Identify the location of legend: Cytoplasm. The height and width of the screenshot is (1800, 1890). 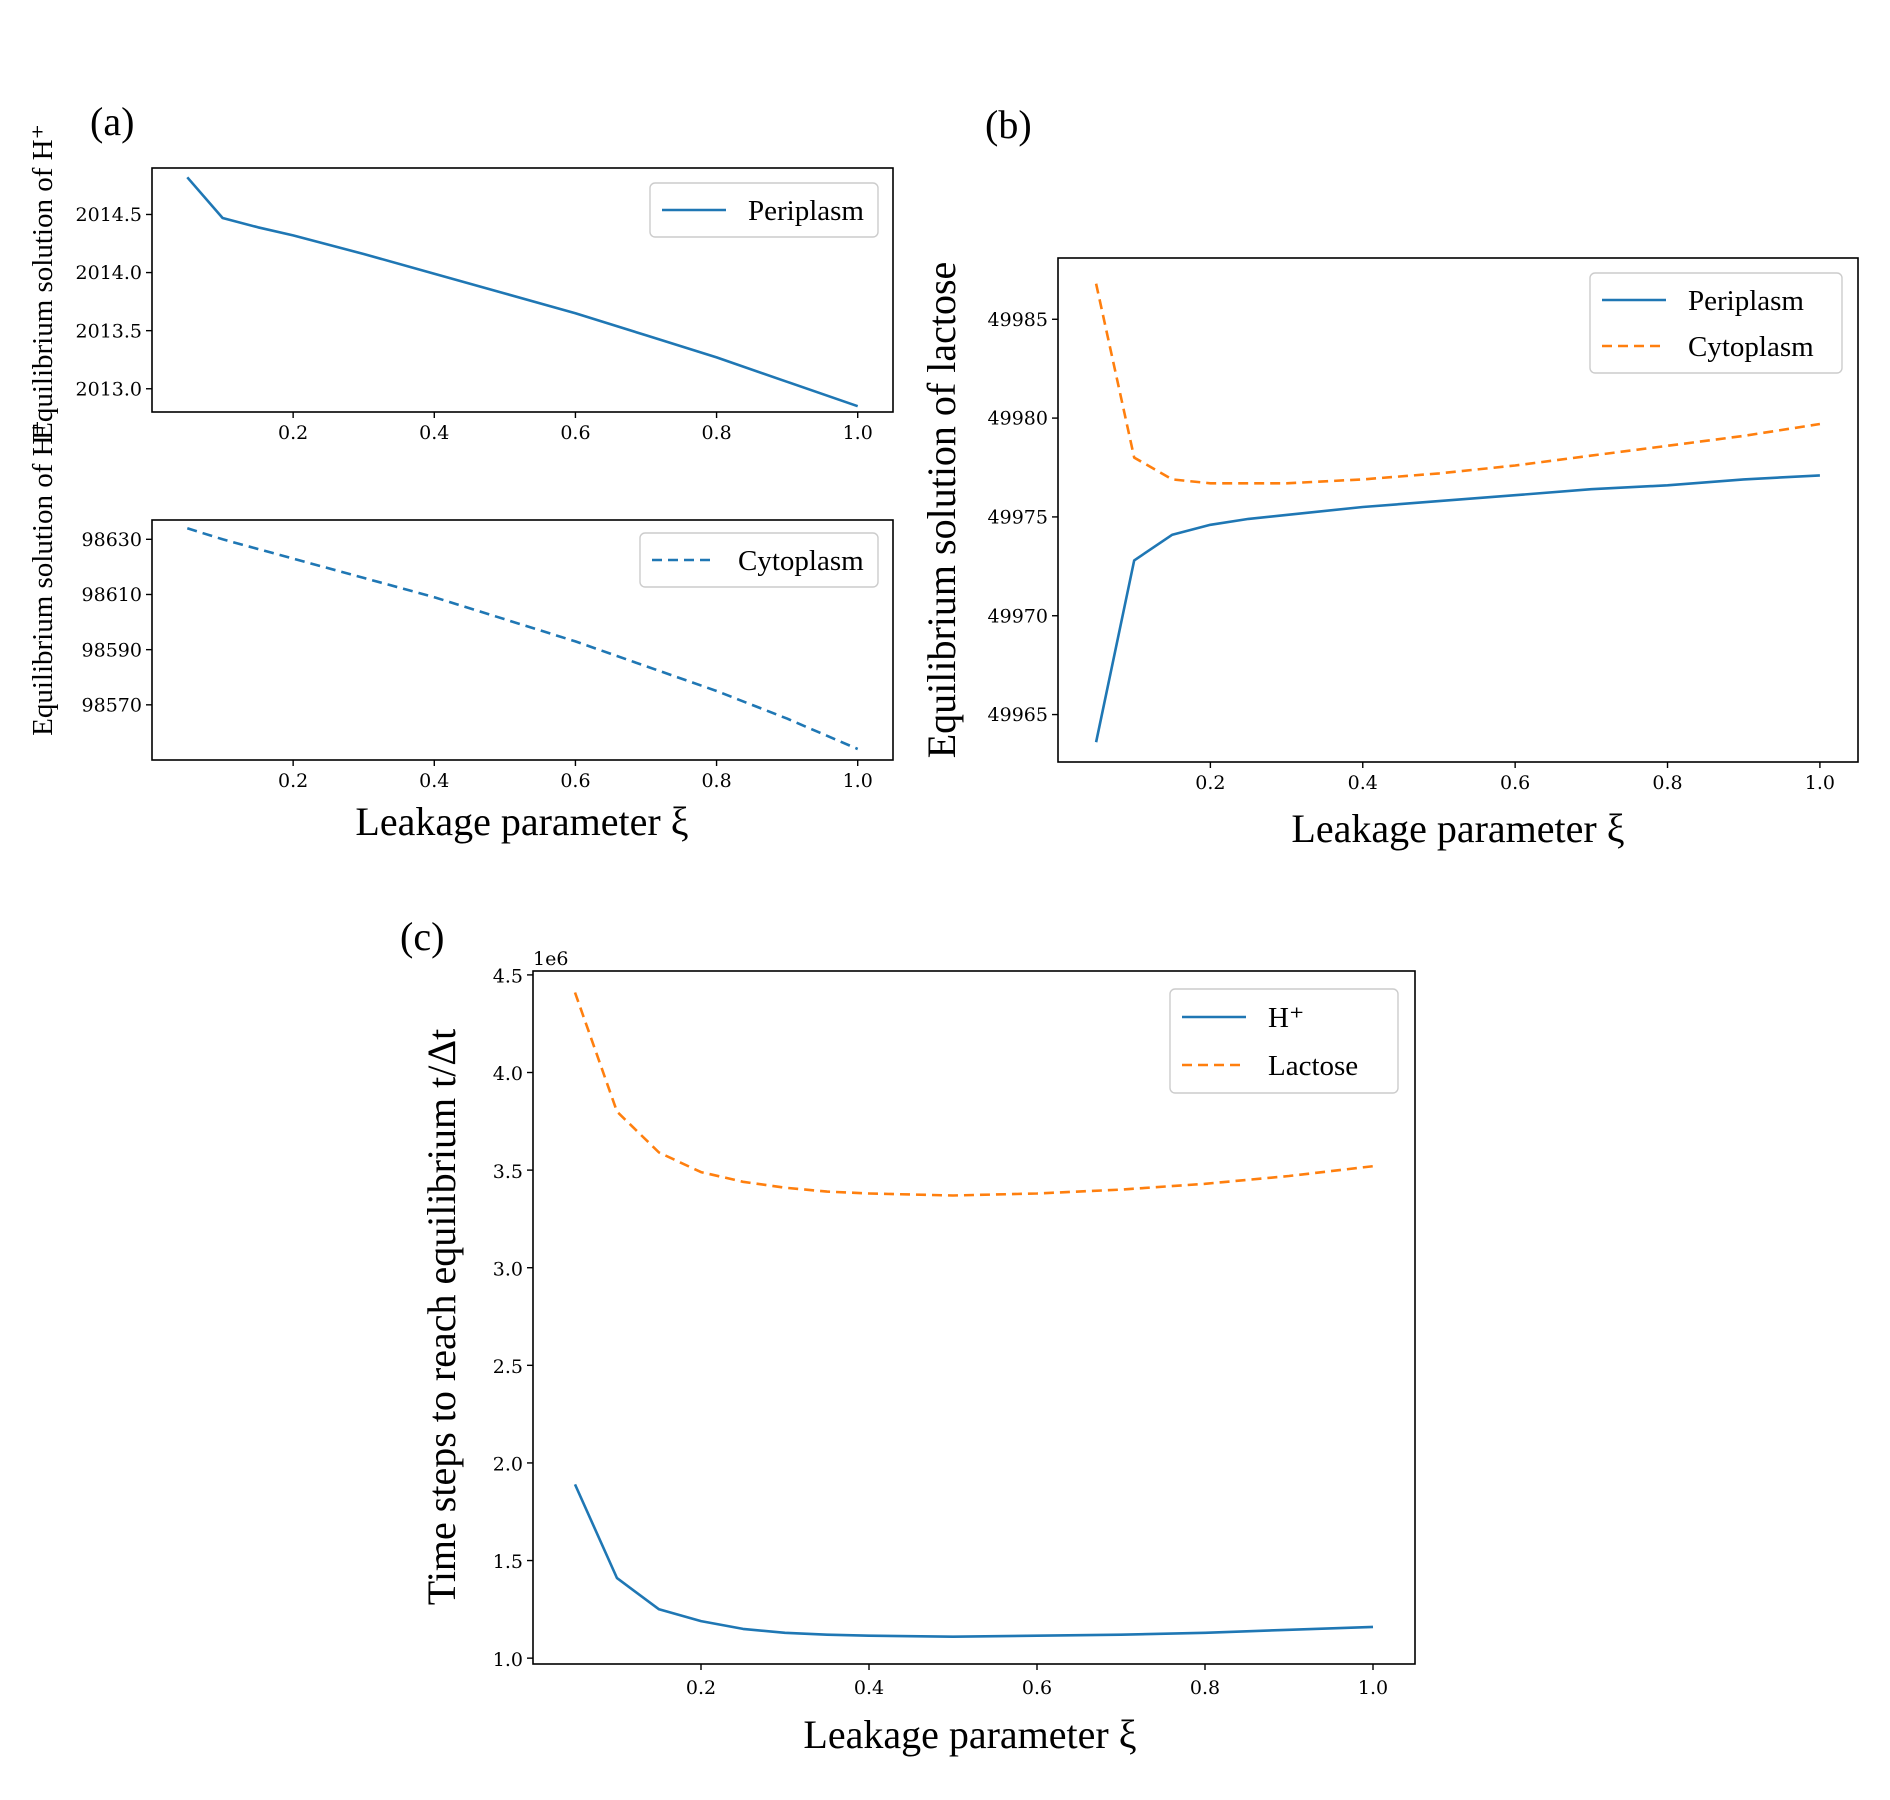
(759, 560).